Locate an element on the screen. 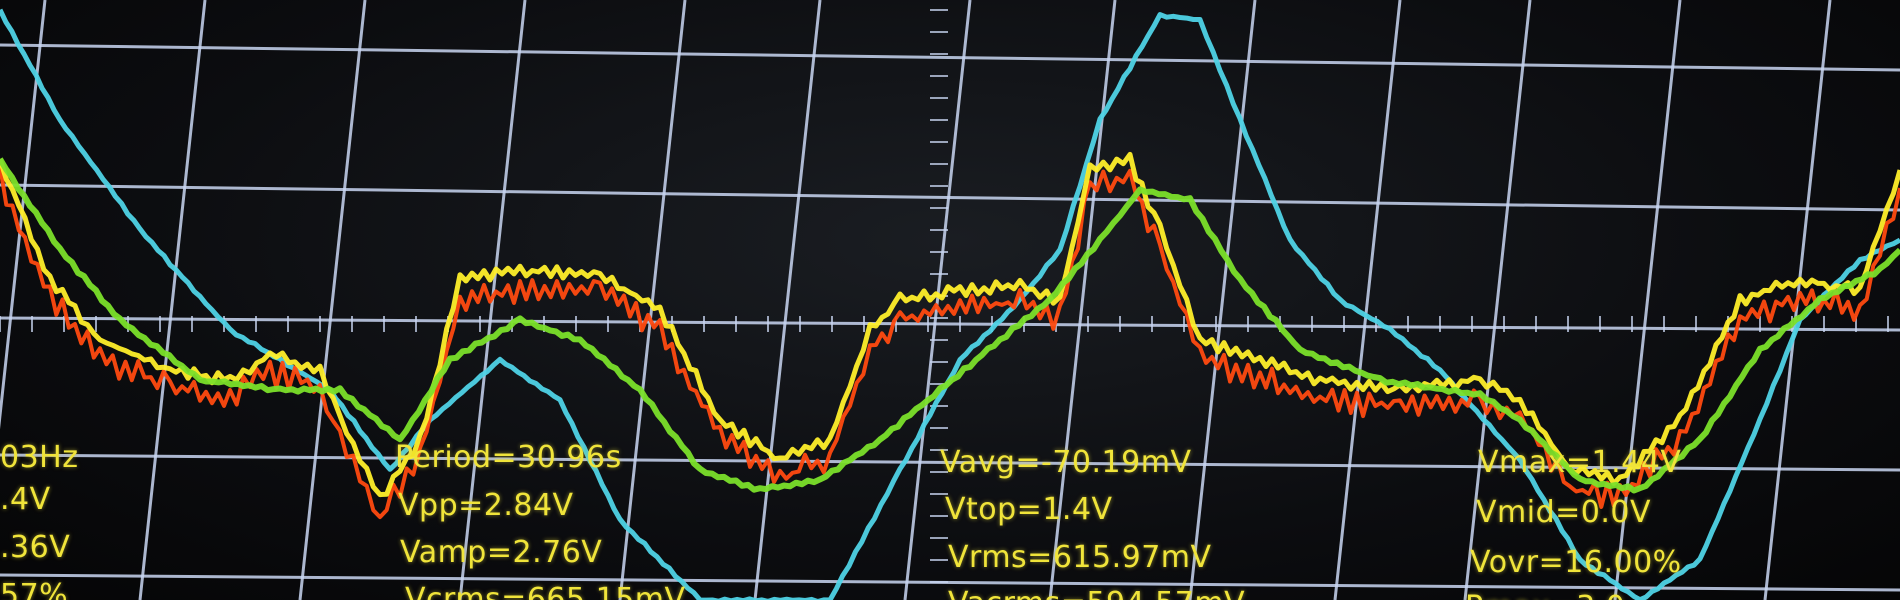  measurement-frequency: 03Hz is located at coordinates (39, 457).